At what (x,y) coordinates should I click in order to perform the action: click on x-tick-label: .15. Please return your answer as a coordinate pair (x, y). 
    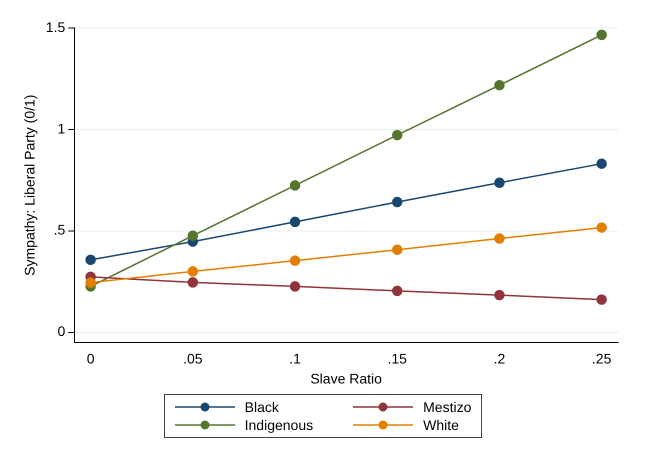
    Looking at the image, I should click on (398, 358).